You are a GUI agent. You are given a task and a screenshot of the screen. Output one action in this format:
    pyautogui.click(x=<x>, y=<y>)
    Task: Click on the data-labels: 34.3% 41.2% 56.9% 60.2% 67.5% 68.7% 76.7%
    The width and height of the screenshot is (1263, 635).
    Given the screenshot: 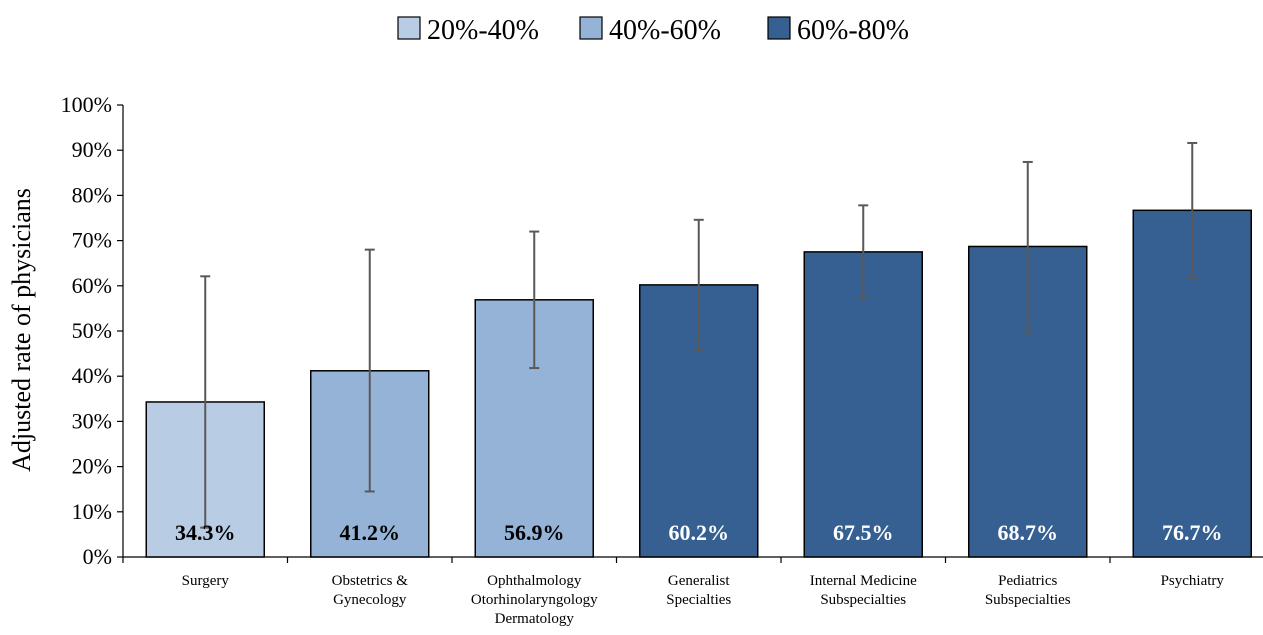 What is the action you would take?
    pyautogui.click(x=699, y=532)
    